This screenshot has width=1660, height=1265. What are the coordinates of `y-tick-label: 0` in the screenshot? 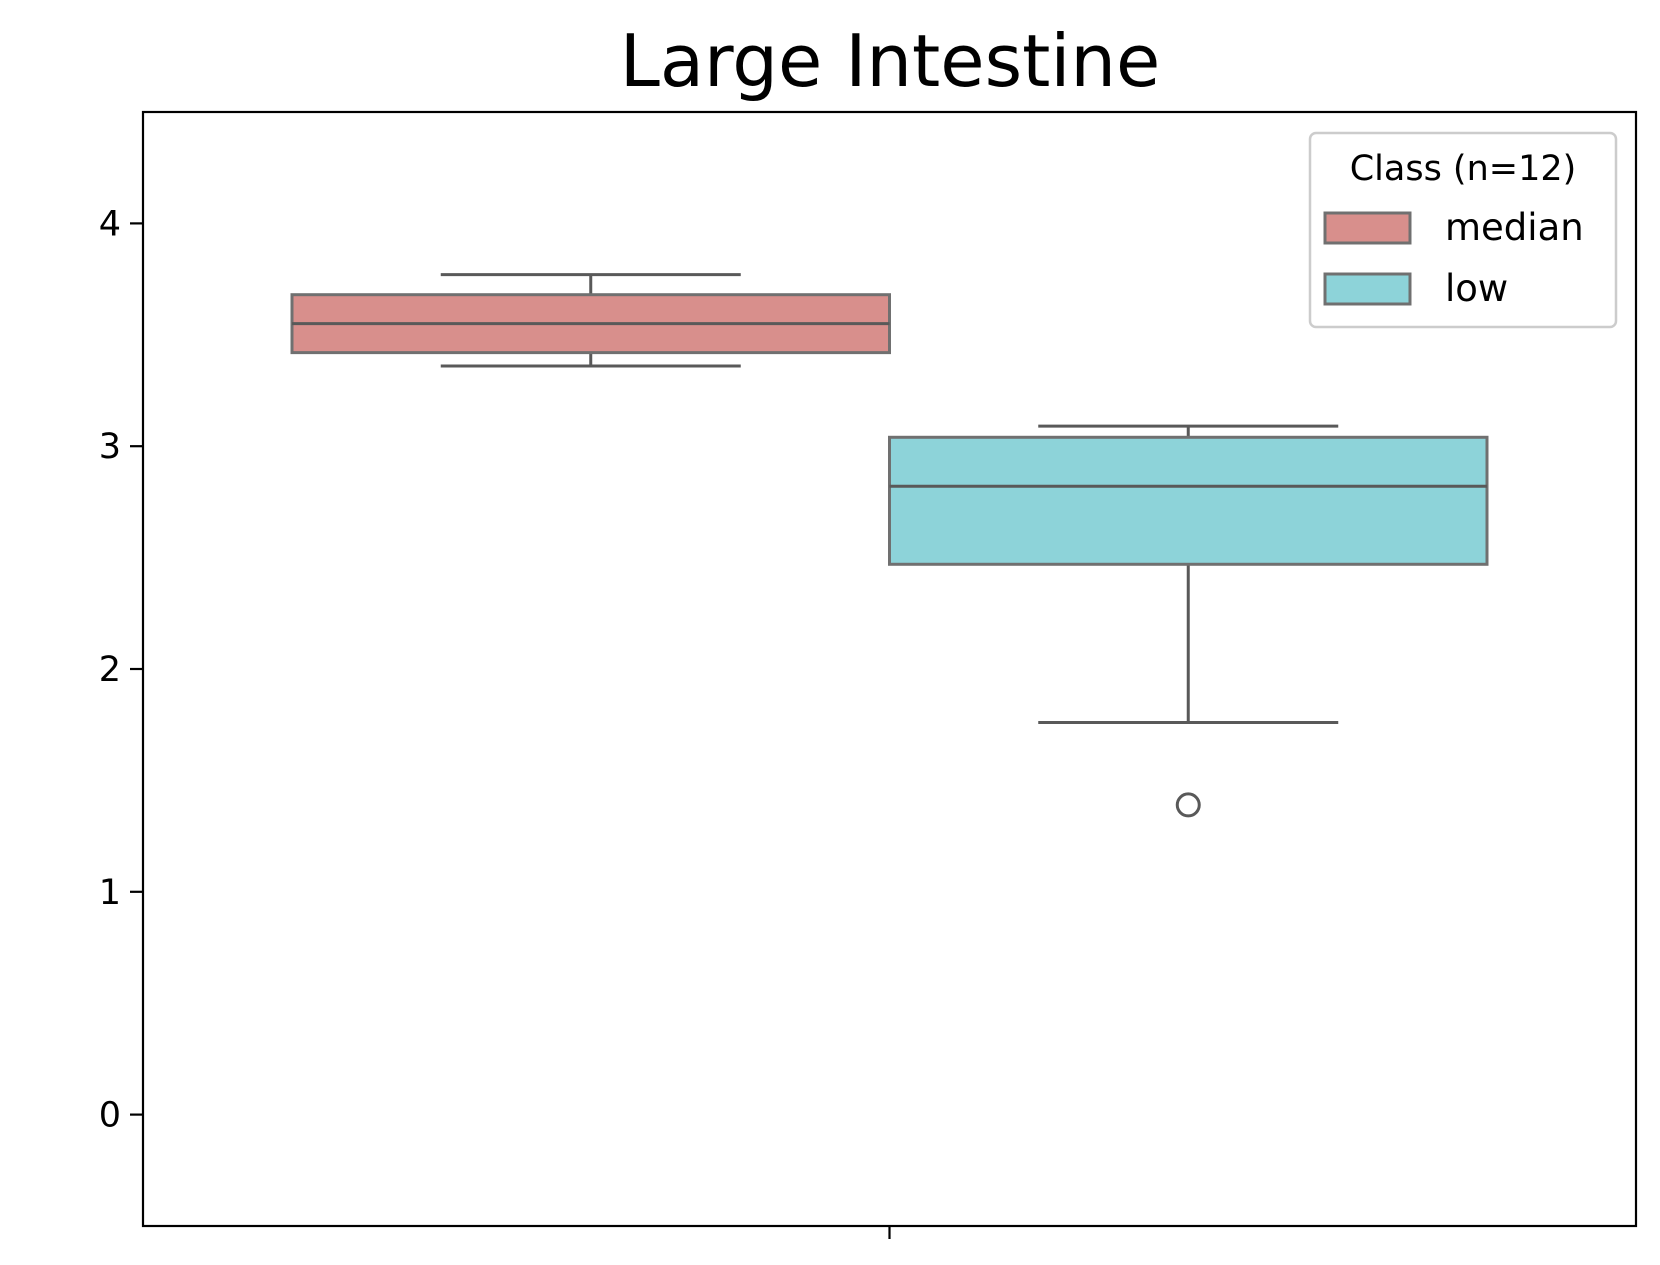 It's located at (110, 1116).